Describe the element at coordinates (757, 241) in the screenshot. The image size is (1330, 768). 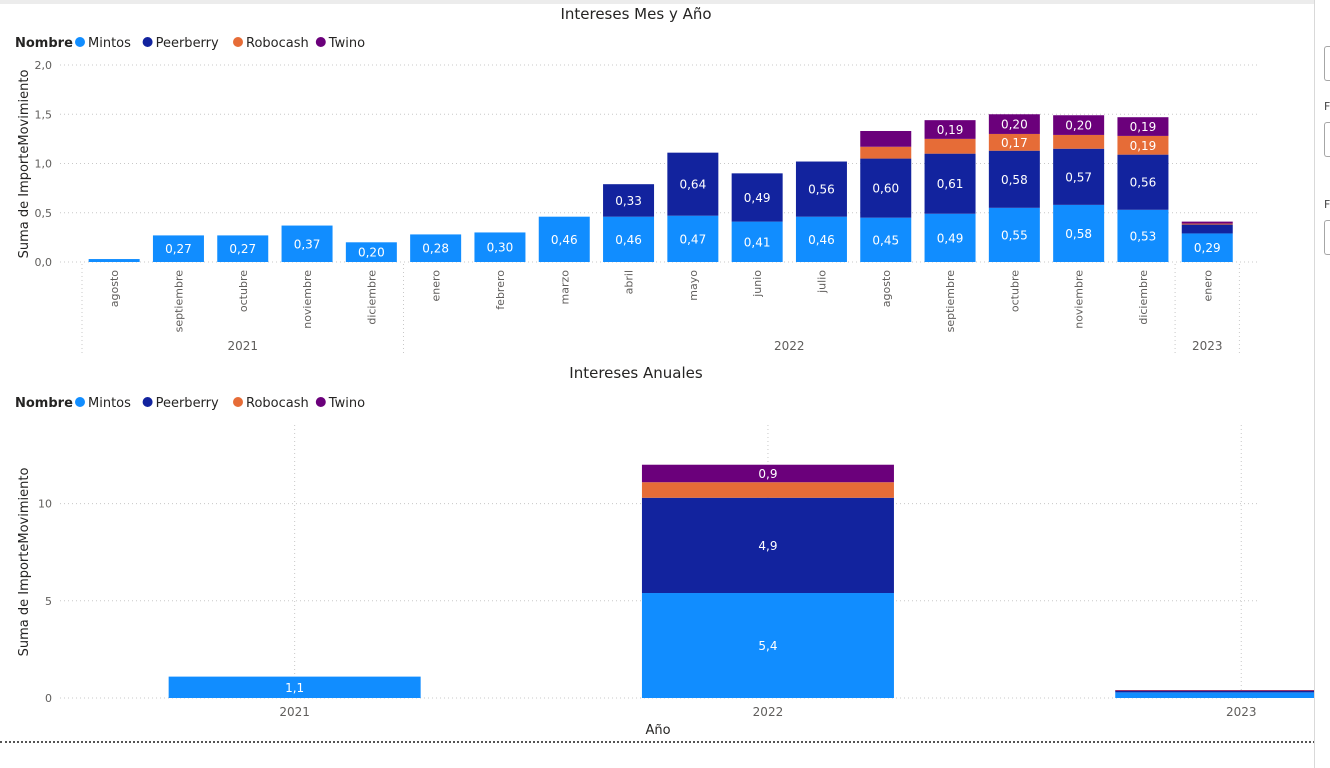
I see `bar-mintos-junio` at that location.